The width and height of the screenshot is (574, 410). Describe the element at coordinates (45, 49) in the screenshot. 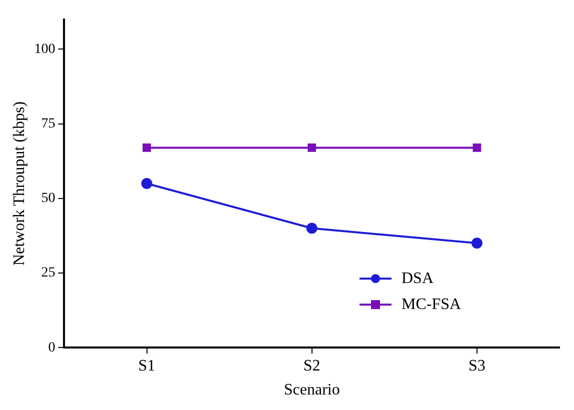

I see `y-tick-label: 100` at that location.